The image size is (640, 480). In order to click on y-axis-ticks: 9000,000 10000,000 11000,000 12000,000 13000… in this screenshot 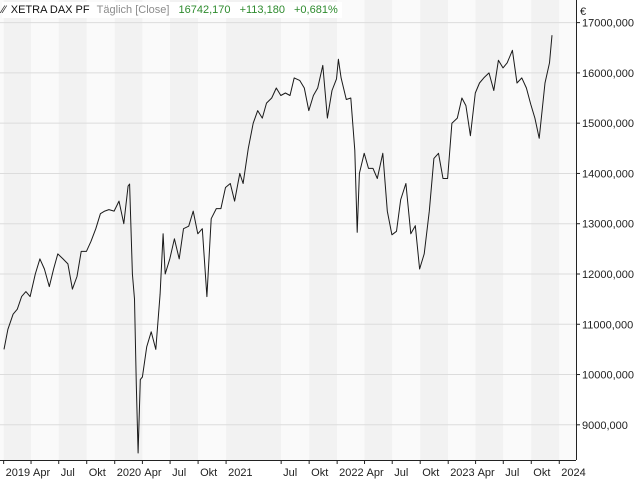, I will do `click(605, 225)`.